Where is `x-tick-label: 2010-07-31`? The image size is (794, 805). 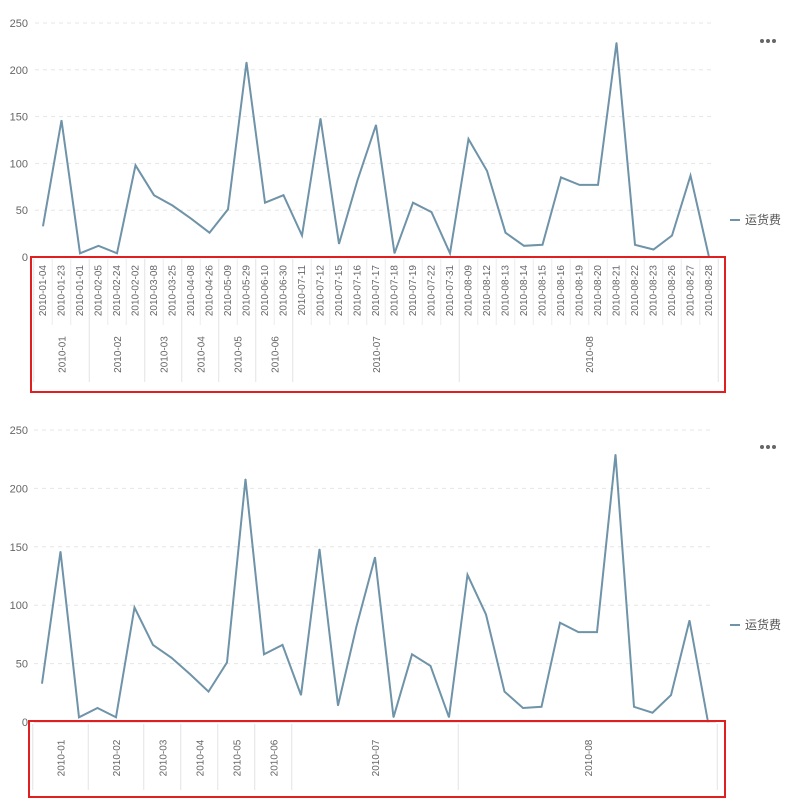
x-tick-label: 2010-07-31 is located at coordinates (450, 291).